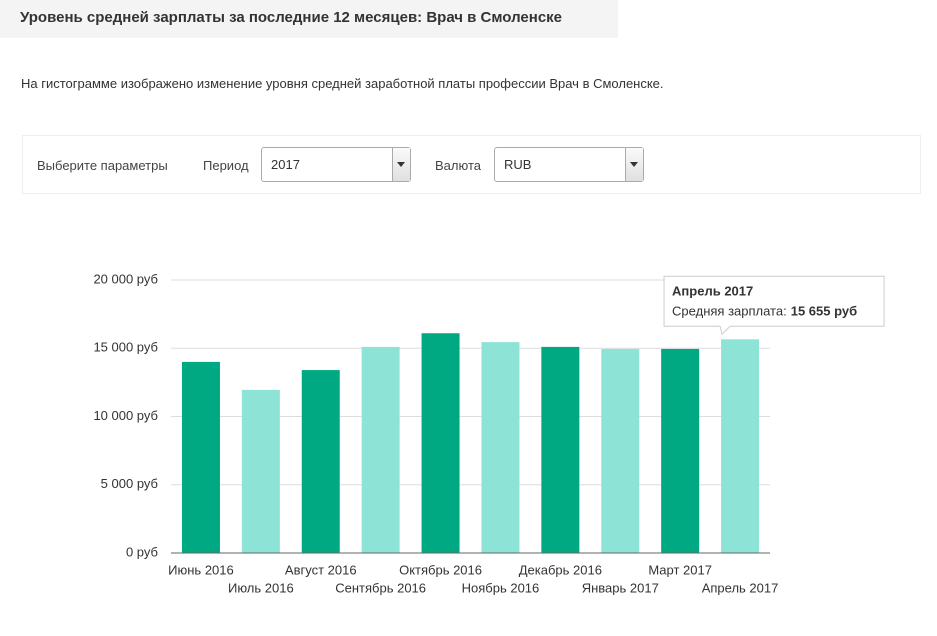  What do you see at coordinates (336, 164) in the screenshot?
I see `period-select: 2017` at bounding box center [336, 164].